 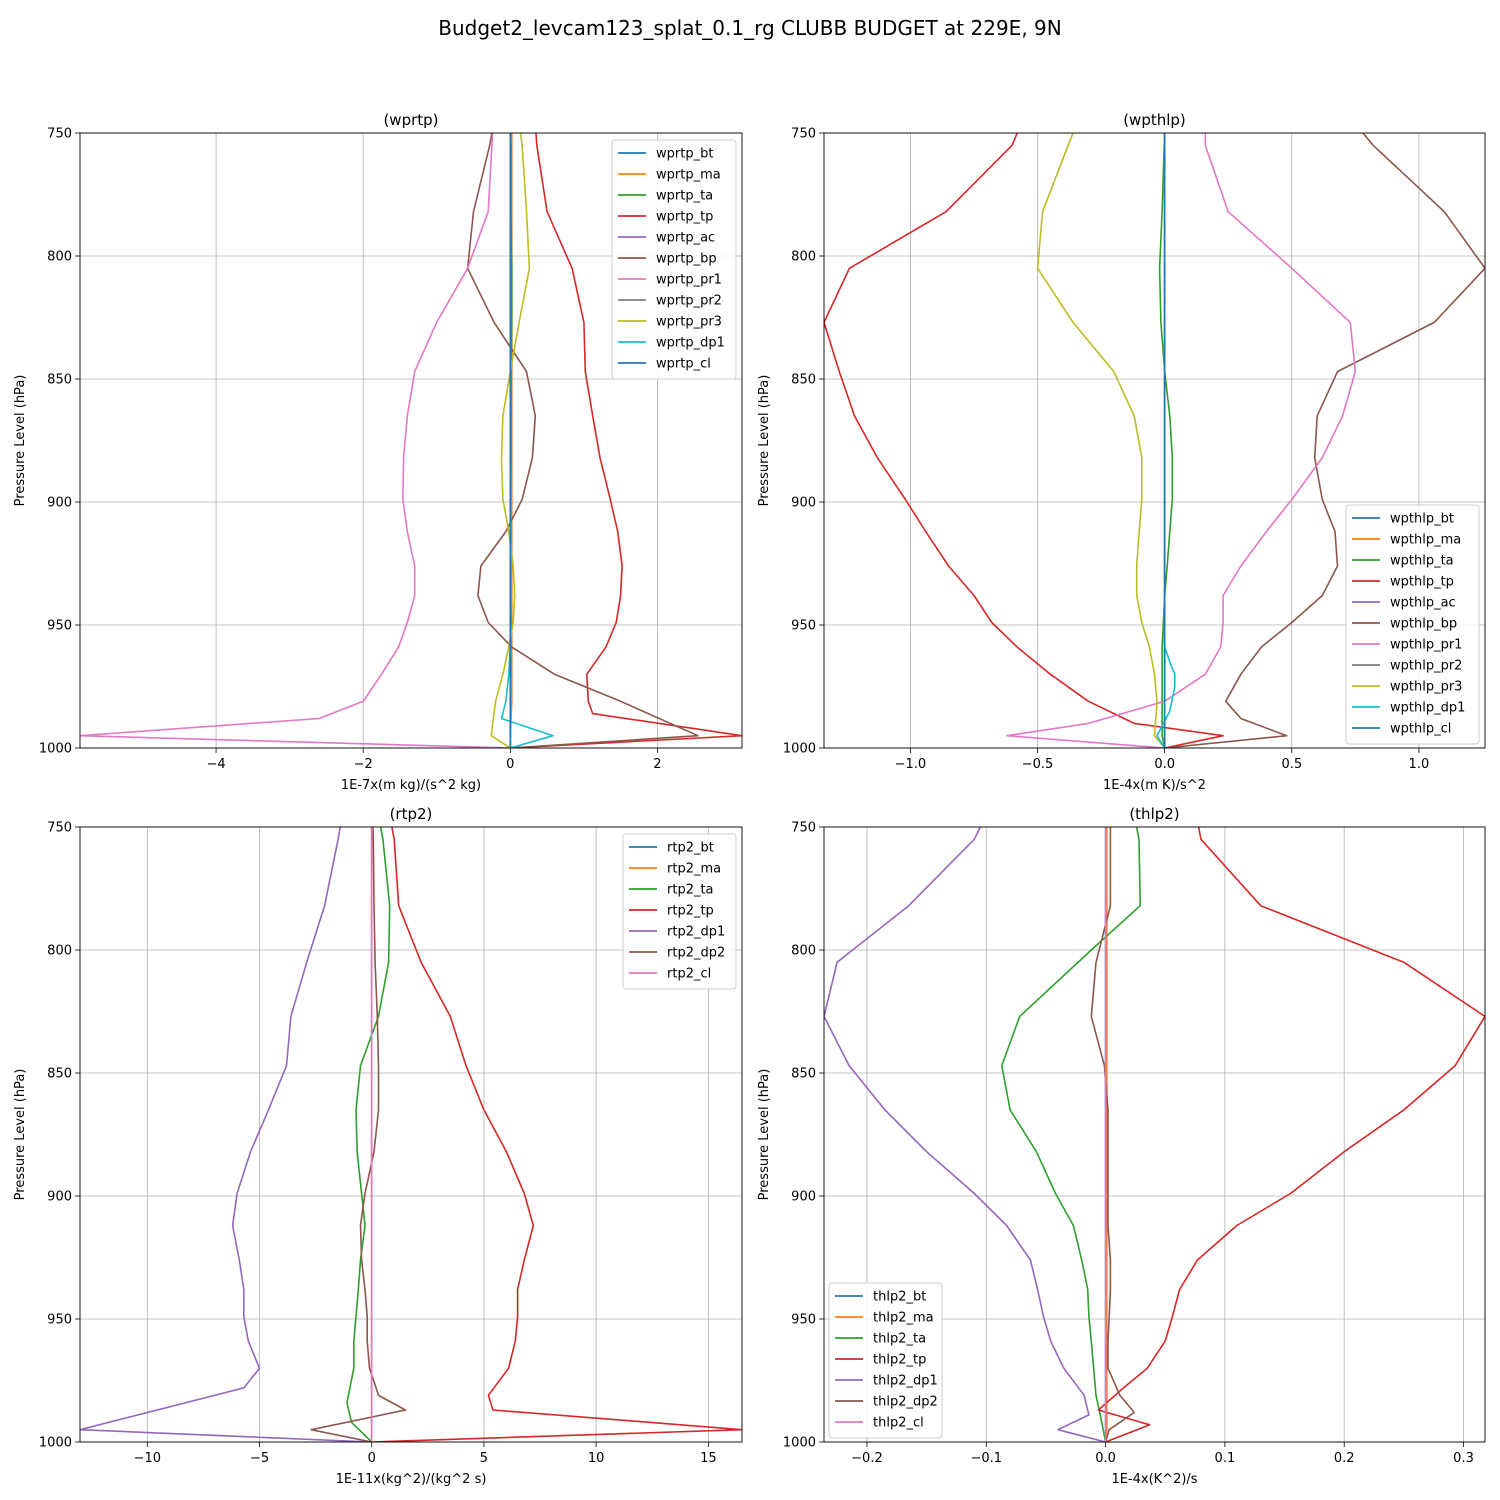 I want to click on x-tick-label: 1.0, so click(x=1419, y=764).